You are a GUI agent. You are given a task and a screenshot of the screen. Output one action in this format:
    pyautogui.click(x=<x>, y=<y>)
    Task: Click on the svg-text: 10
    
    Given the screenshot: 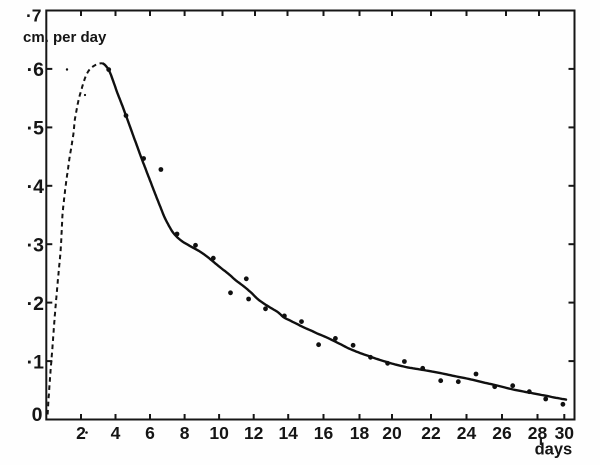 What is the action you would take?
    pyautogui.click(x=219, y=433)
    